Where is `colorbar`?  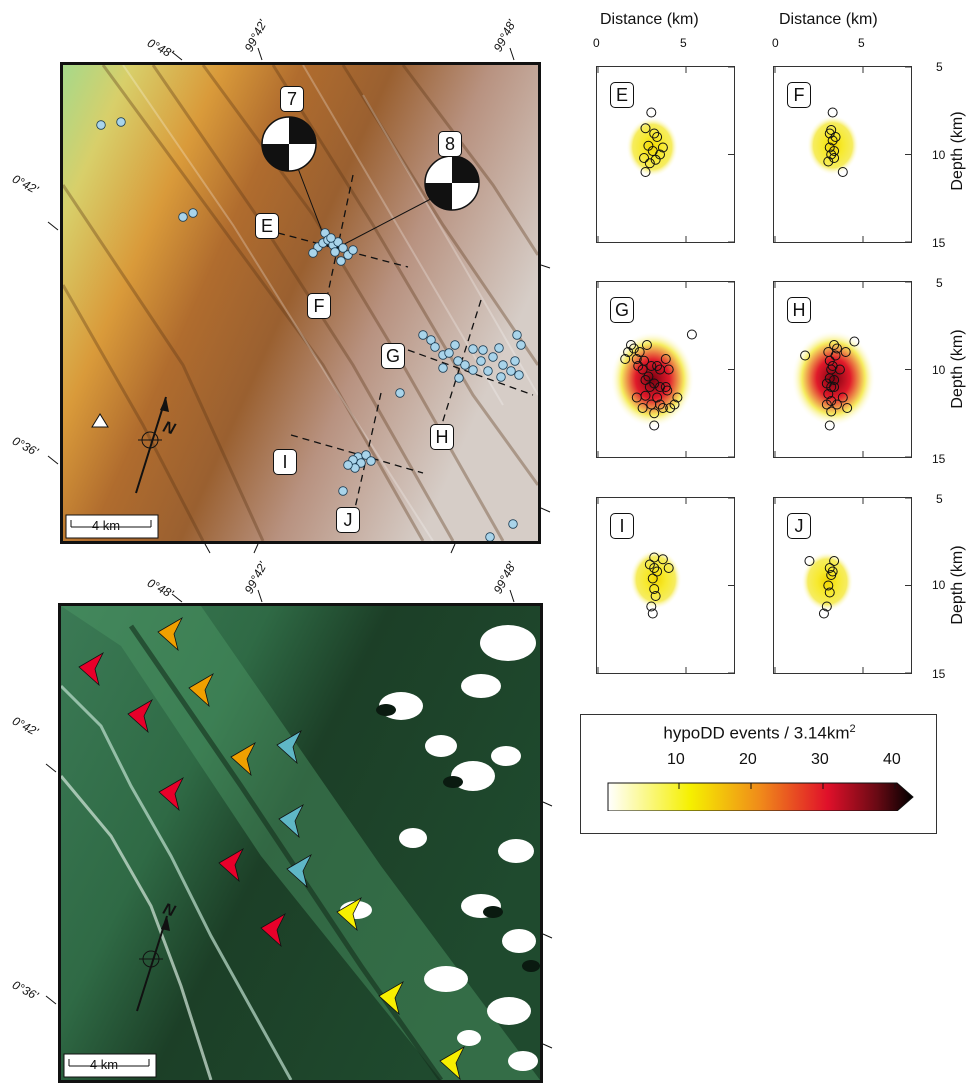 colorbar is located at coordinates (760, 796).